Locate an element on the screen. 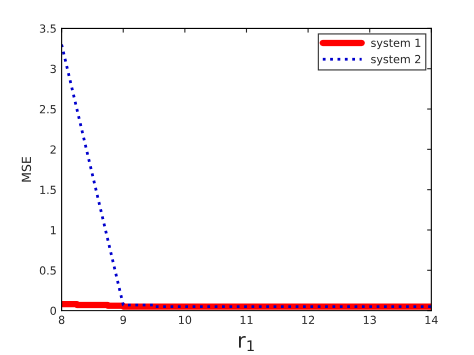 Image resolution: width=474 pixels, height=355 pixels. x-tick-label: 10 is located at coordinates (185, 320).